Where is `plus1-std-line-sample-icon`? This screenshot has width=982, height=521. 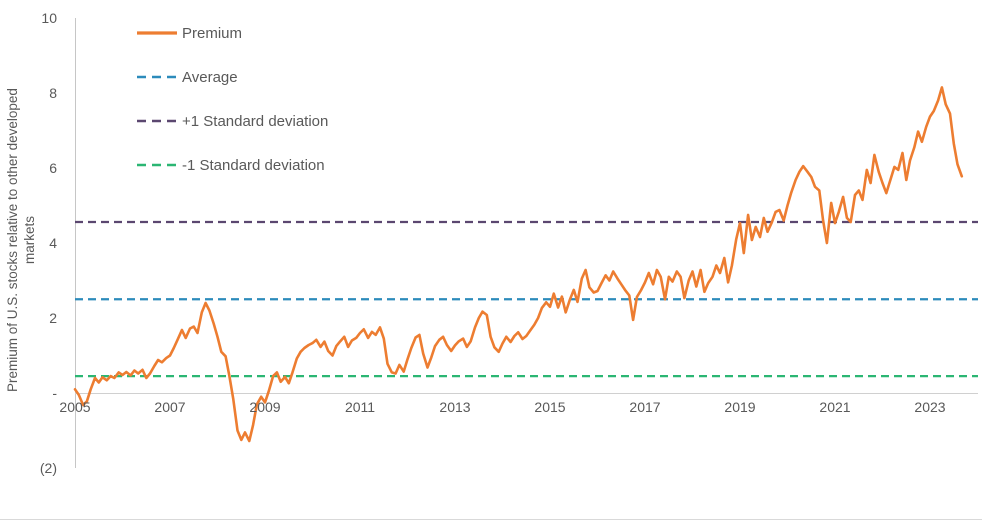 plus1-std-line-sample-icon is located at coordinates (157, 121).